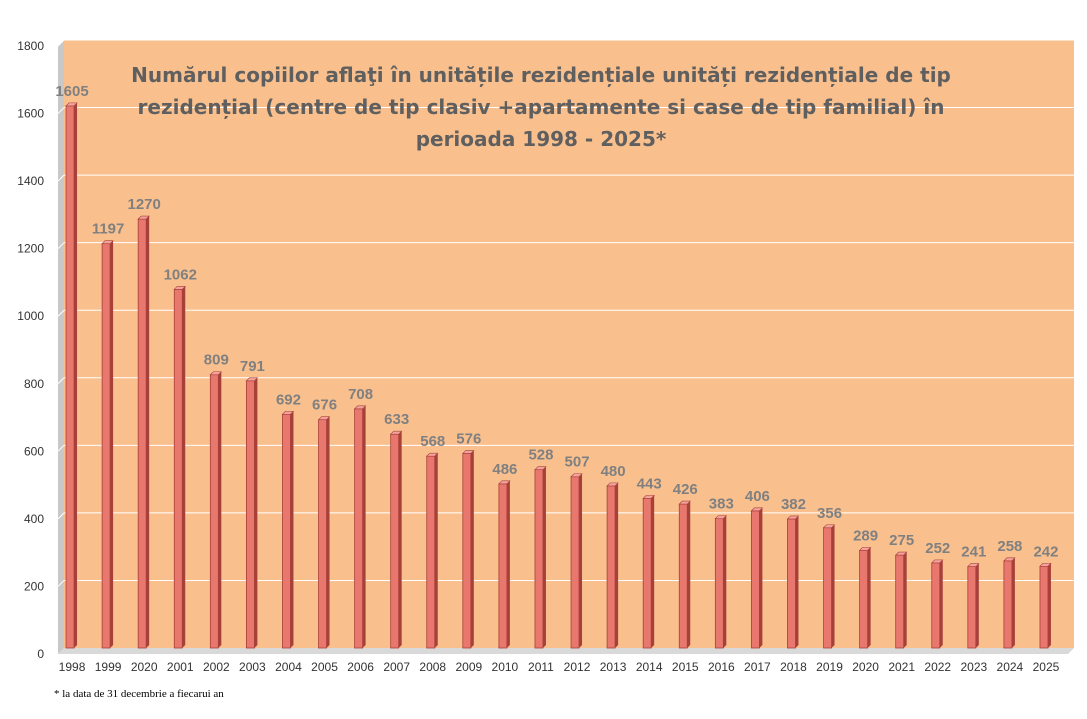 The image size is (1087, 719). I want to click on y-tick-label: 1800, so click(30, 46).